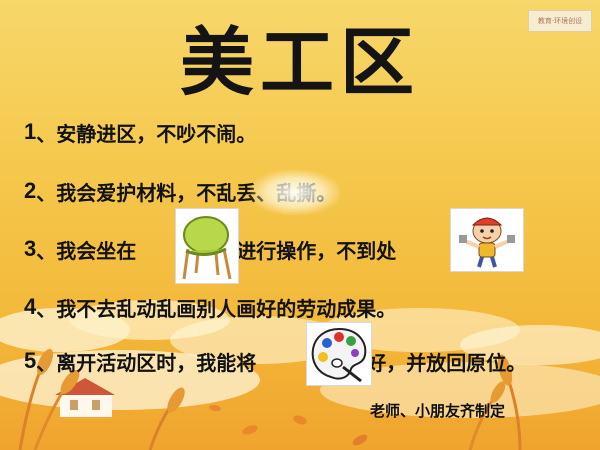  Describe the element at coordinates (300, 63) in the screenshot. I see `poster-title: 美工区` at that location.